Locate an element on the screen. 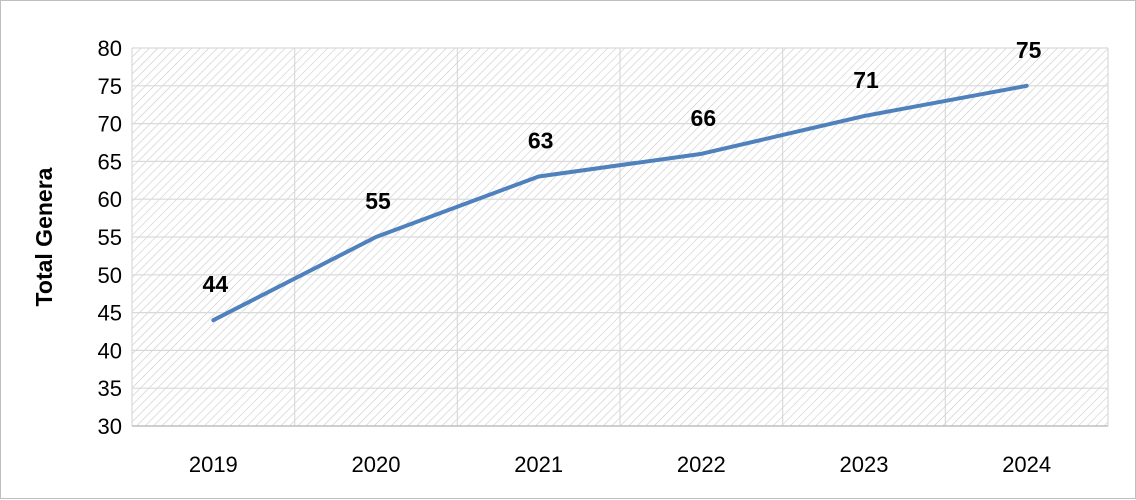 The image size is (1136, 500). data-label: 55 is located at coordinates (378, 201).